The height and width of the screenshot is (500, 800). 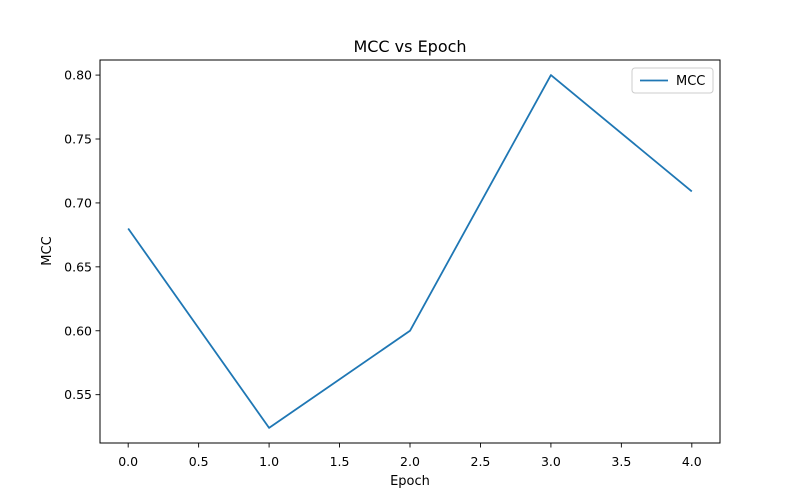 What do you see at coordinates (78, 202) in the screenshot?
I see `y-tick-label-3: 0.70` at bounding box center [78, 202].